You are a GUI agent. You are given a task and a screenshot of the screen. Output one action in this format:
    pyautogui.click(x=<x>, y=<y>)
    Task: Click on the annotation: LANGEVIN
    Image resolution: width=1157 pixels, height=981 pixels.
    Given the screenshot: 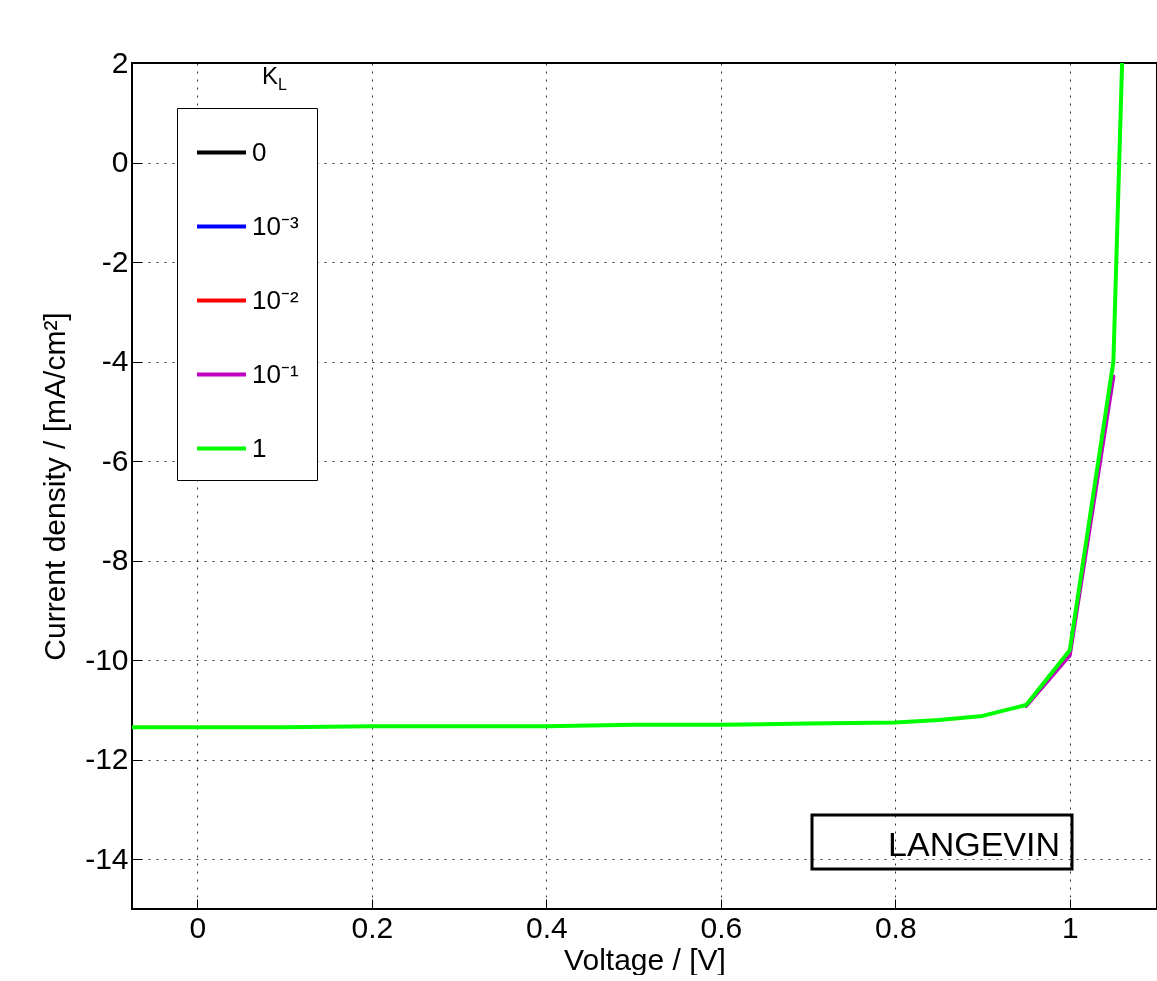 What is the action you would take?
    pyautogui.click(x=974, y=844)
    